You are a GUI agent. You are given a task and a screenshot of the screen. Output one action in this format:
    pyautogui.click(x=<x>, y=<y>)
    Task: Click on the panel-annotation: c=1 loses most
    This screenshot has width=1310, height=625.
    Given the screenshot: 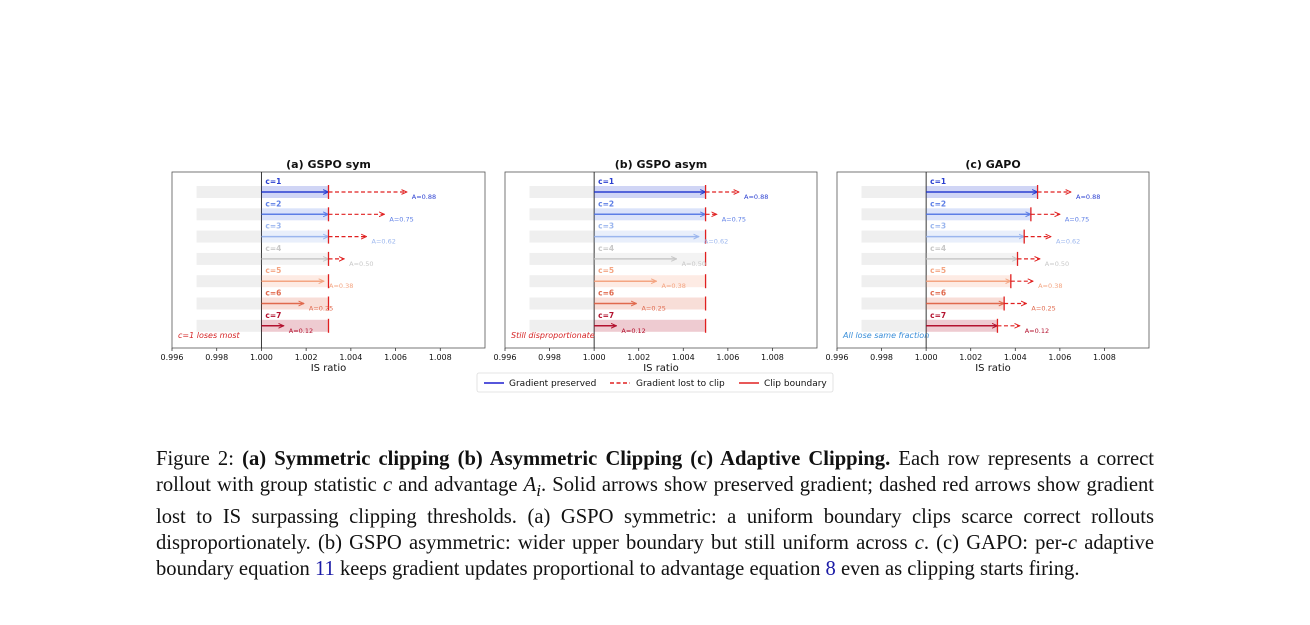 What is the action you would take?
    pyautogui.click(x=209, y=335)
    